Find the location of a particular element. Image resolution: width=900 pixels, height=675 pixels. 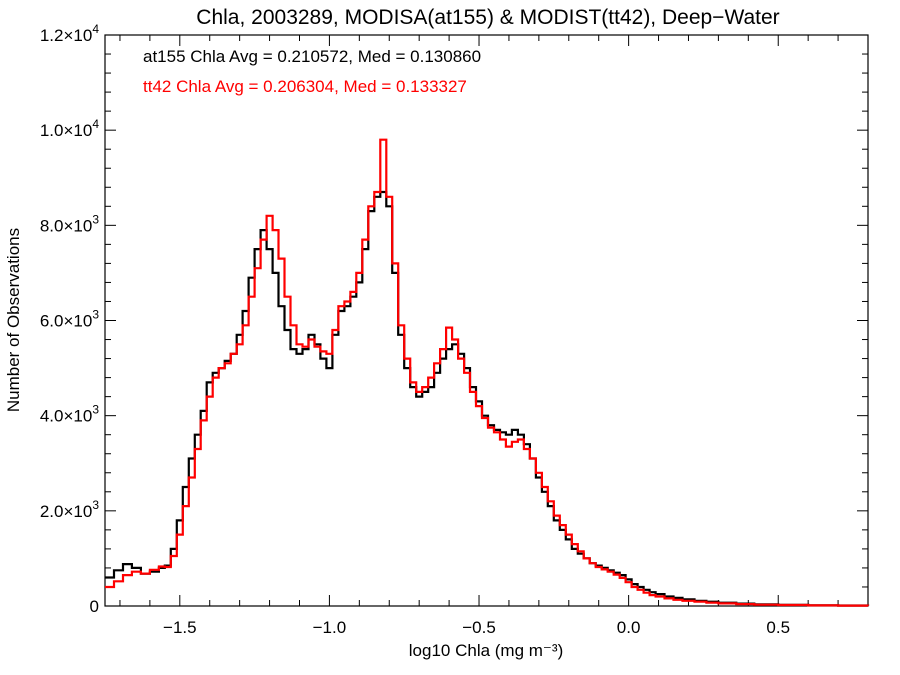

x-tick-label: −1.0 is located at coordinates (330, 627).